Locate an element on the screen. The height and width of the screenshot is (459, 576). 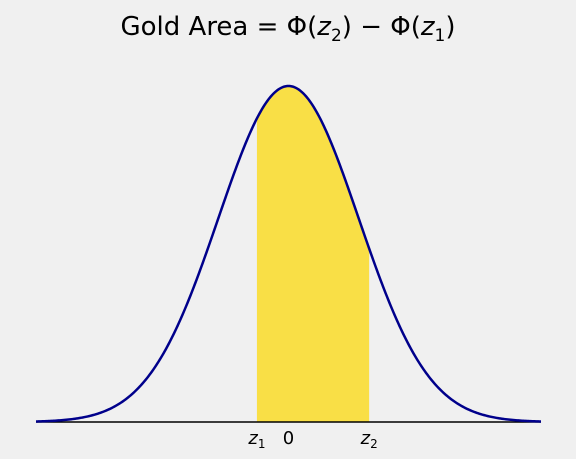
x-tick-label-2: z2 is located at coordinates (369, 439).